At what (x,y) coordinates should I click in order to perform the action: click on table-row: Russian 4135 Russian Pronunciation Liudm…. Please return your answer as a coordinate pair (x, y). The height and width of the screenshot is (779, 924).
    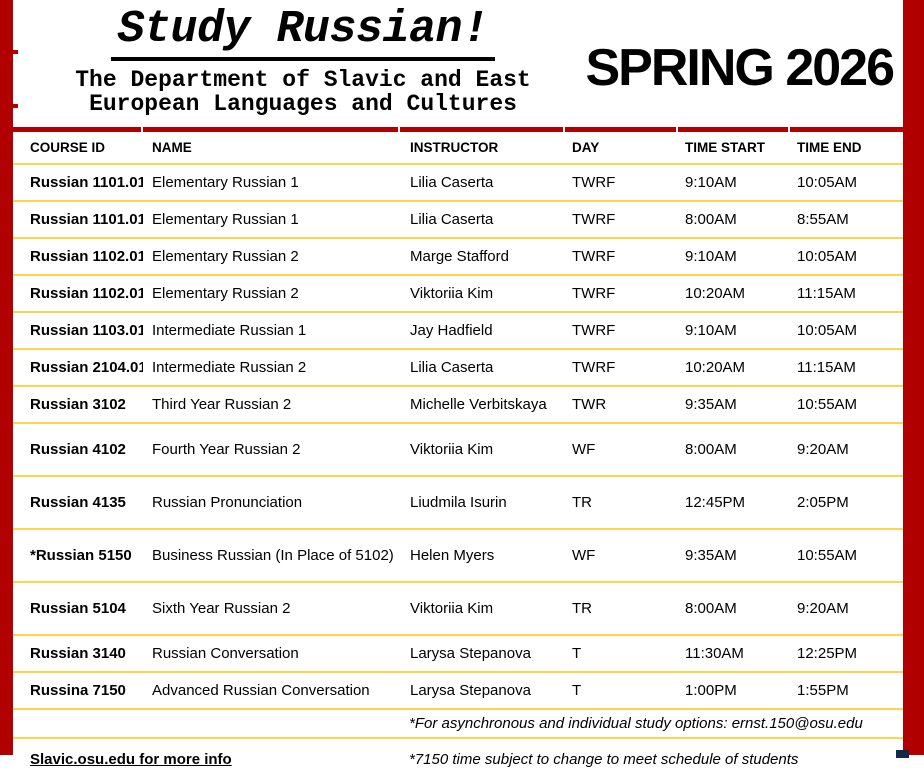
    Looking at the image, I should click on (458, 502).